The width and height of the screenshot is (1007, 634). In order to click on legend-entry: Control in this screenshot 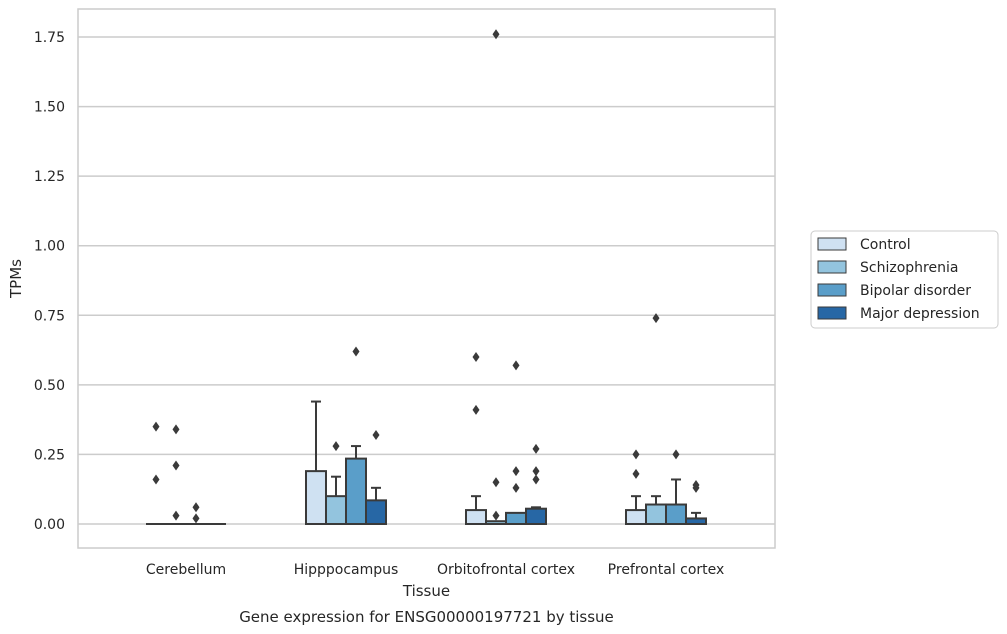, I will do `click(885, 245)`.